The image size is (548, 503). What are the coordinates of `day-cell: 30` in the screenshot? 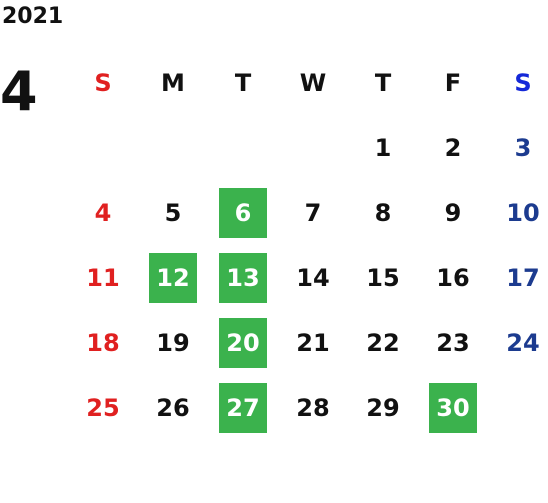 It's located at (453, 407).